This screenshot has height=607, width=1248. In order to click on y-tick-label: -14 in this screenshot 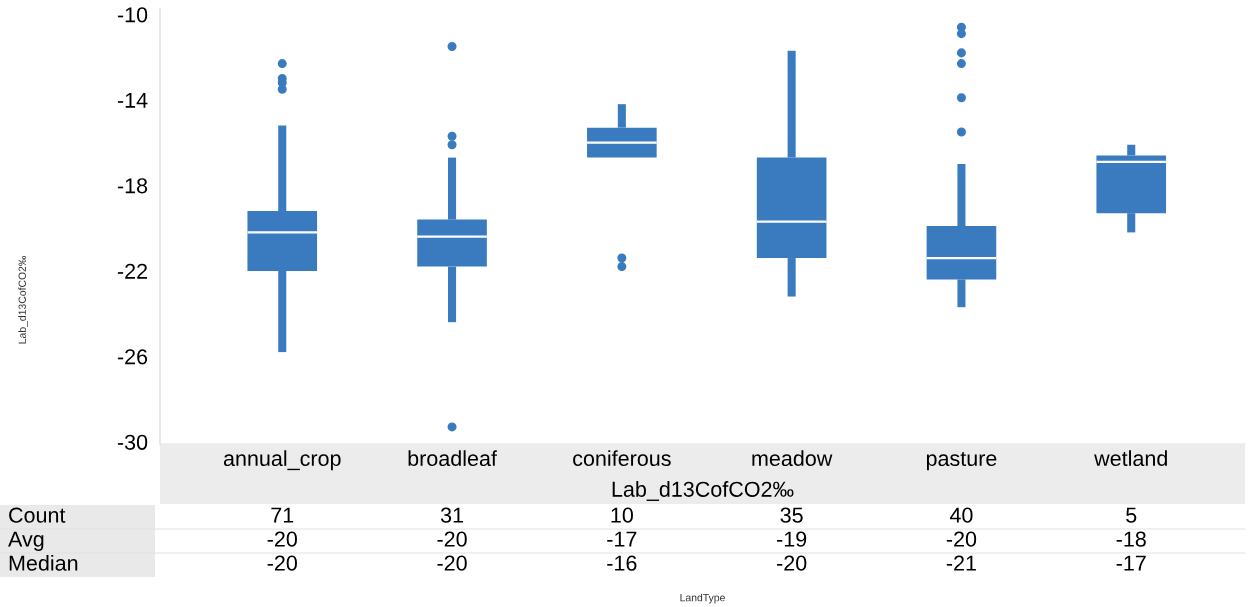, I will do `click(132, 100)`.